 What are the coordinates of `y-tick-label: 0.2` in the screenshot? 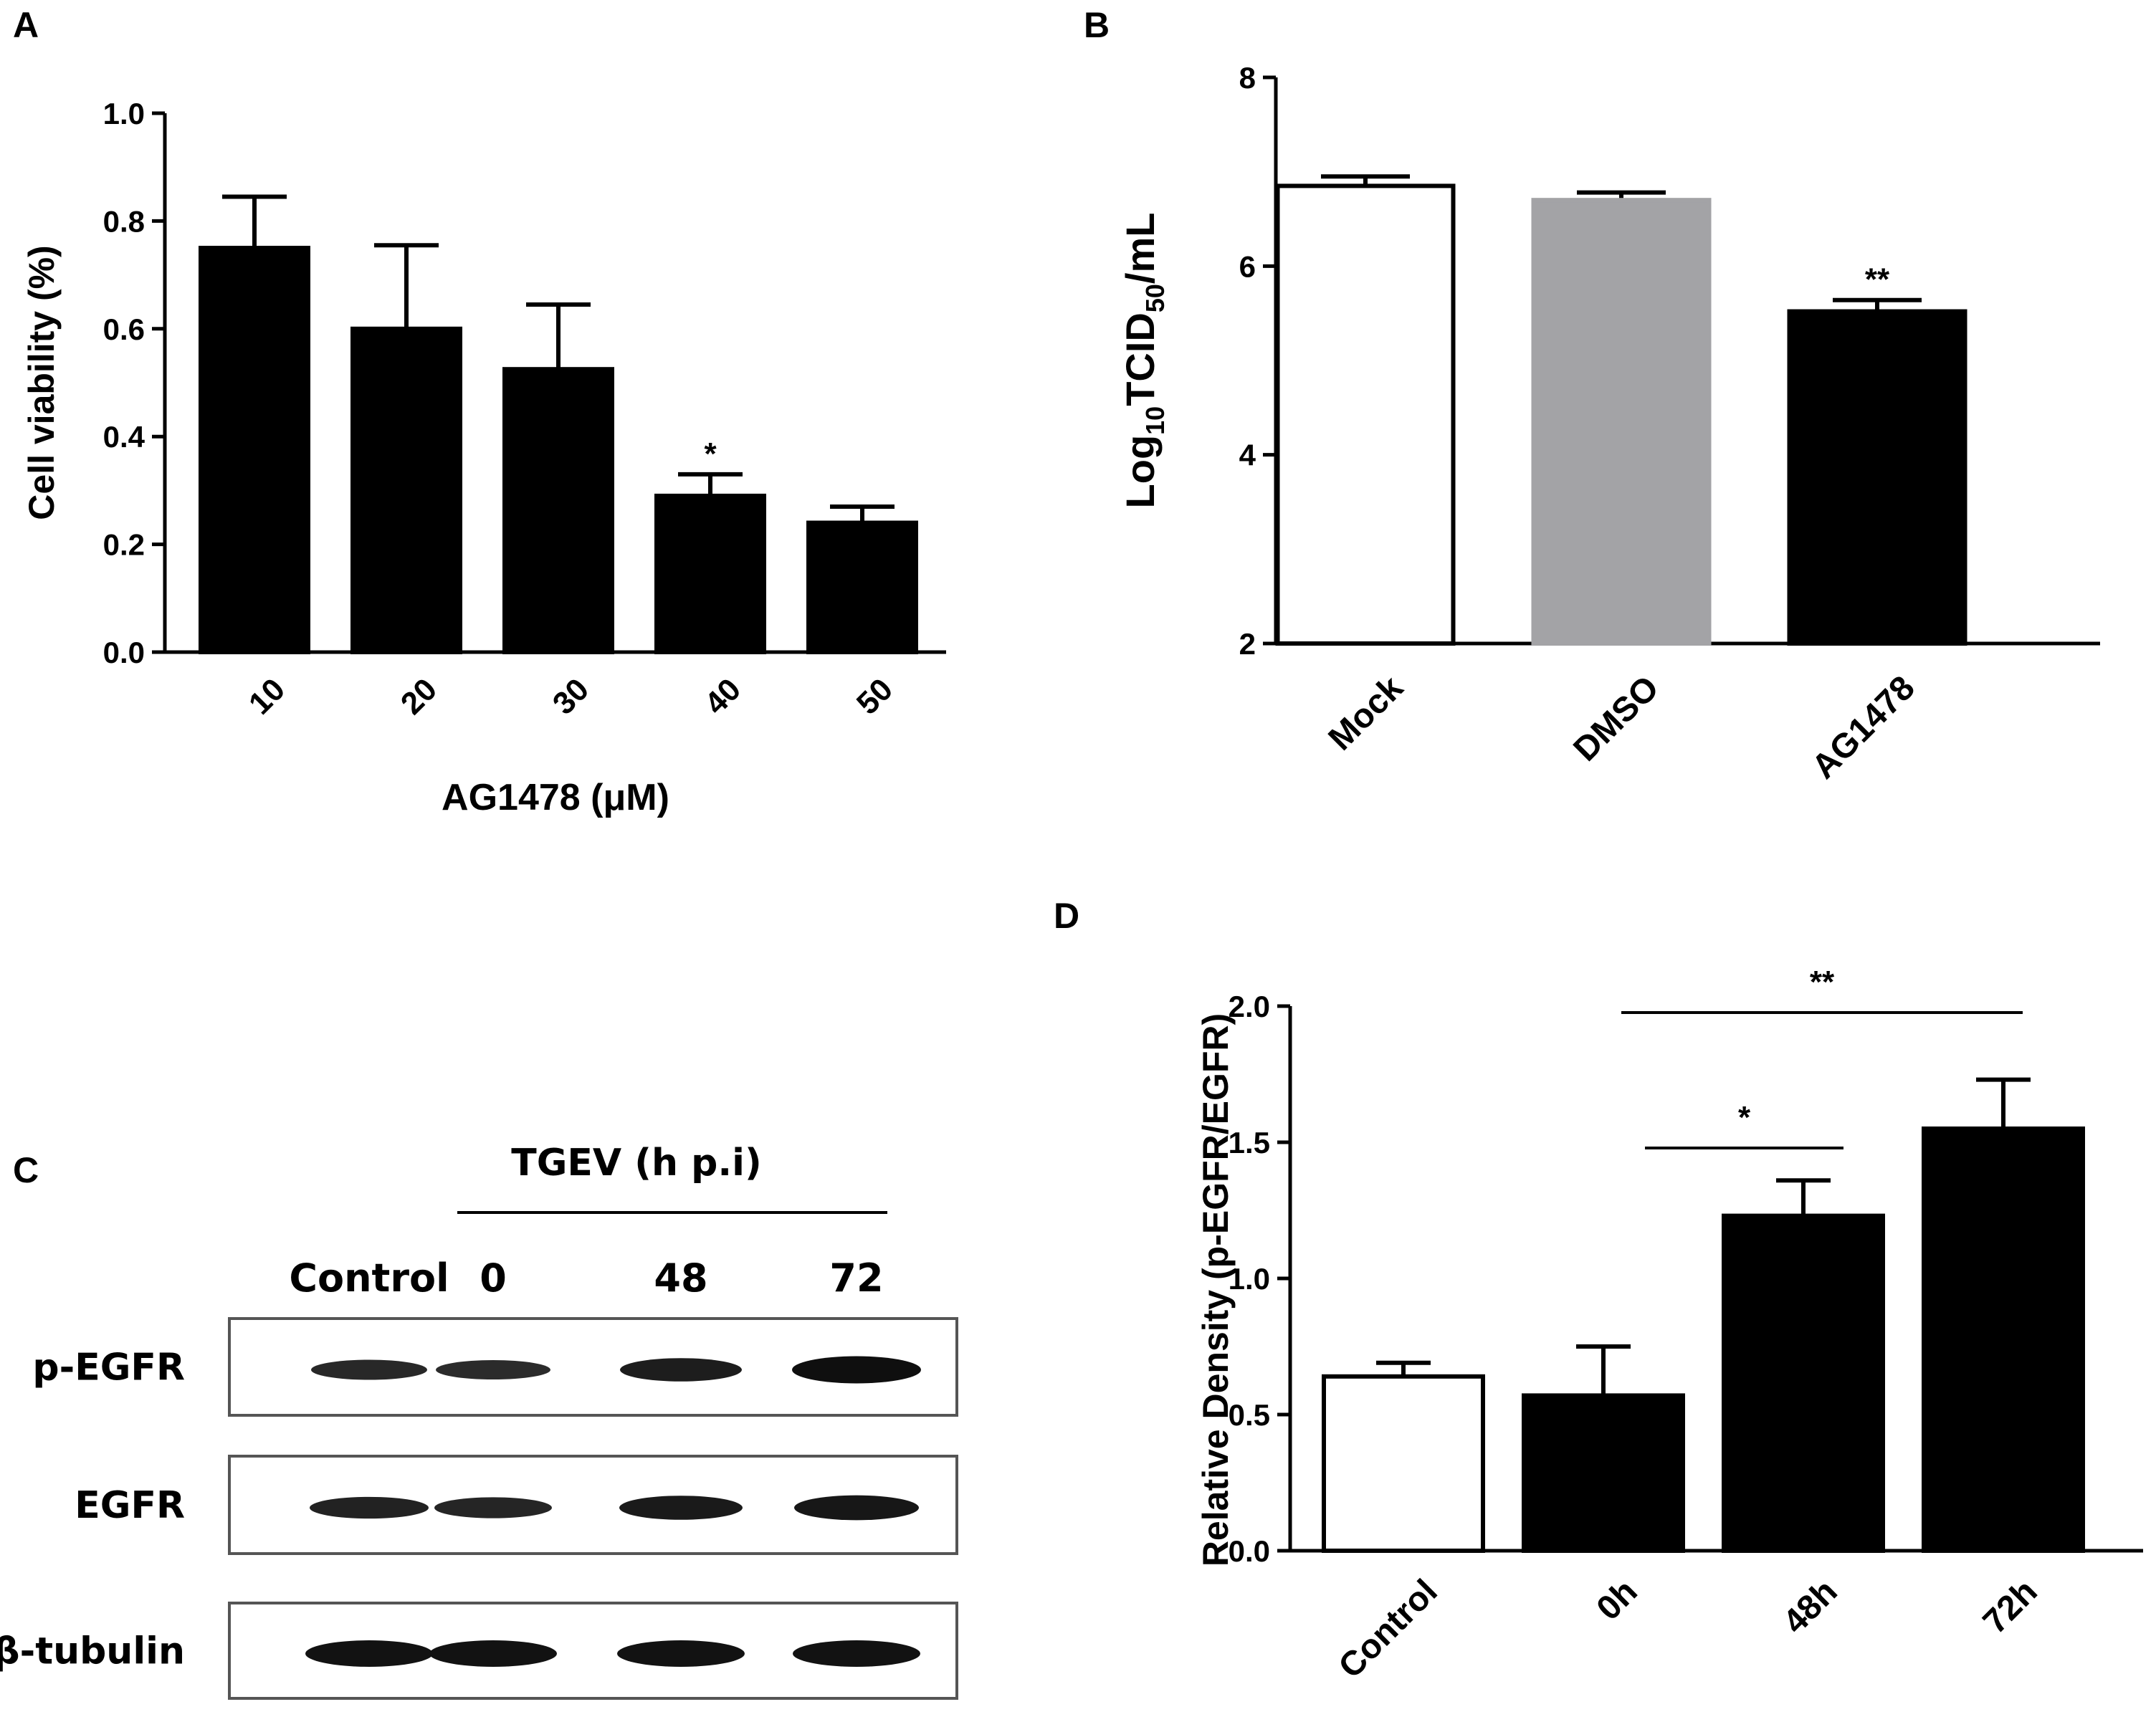 It's located at (124, 545).